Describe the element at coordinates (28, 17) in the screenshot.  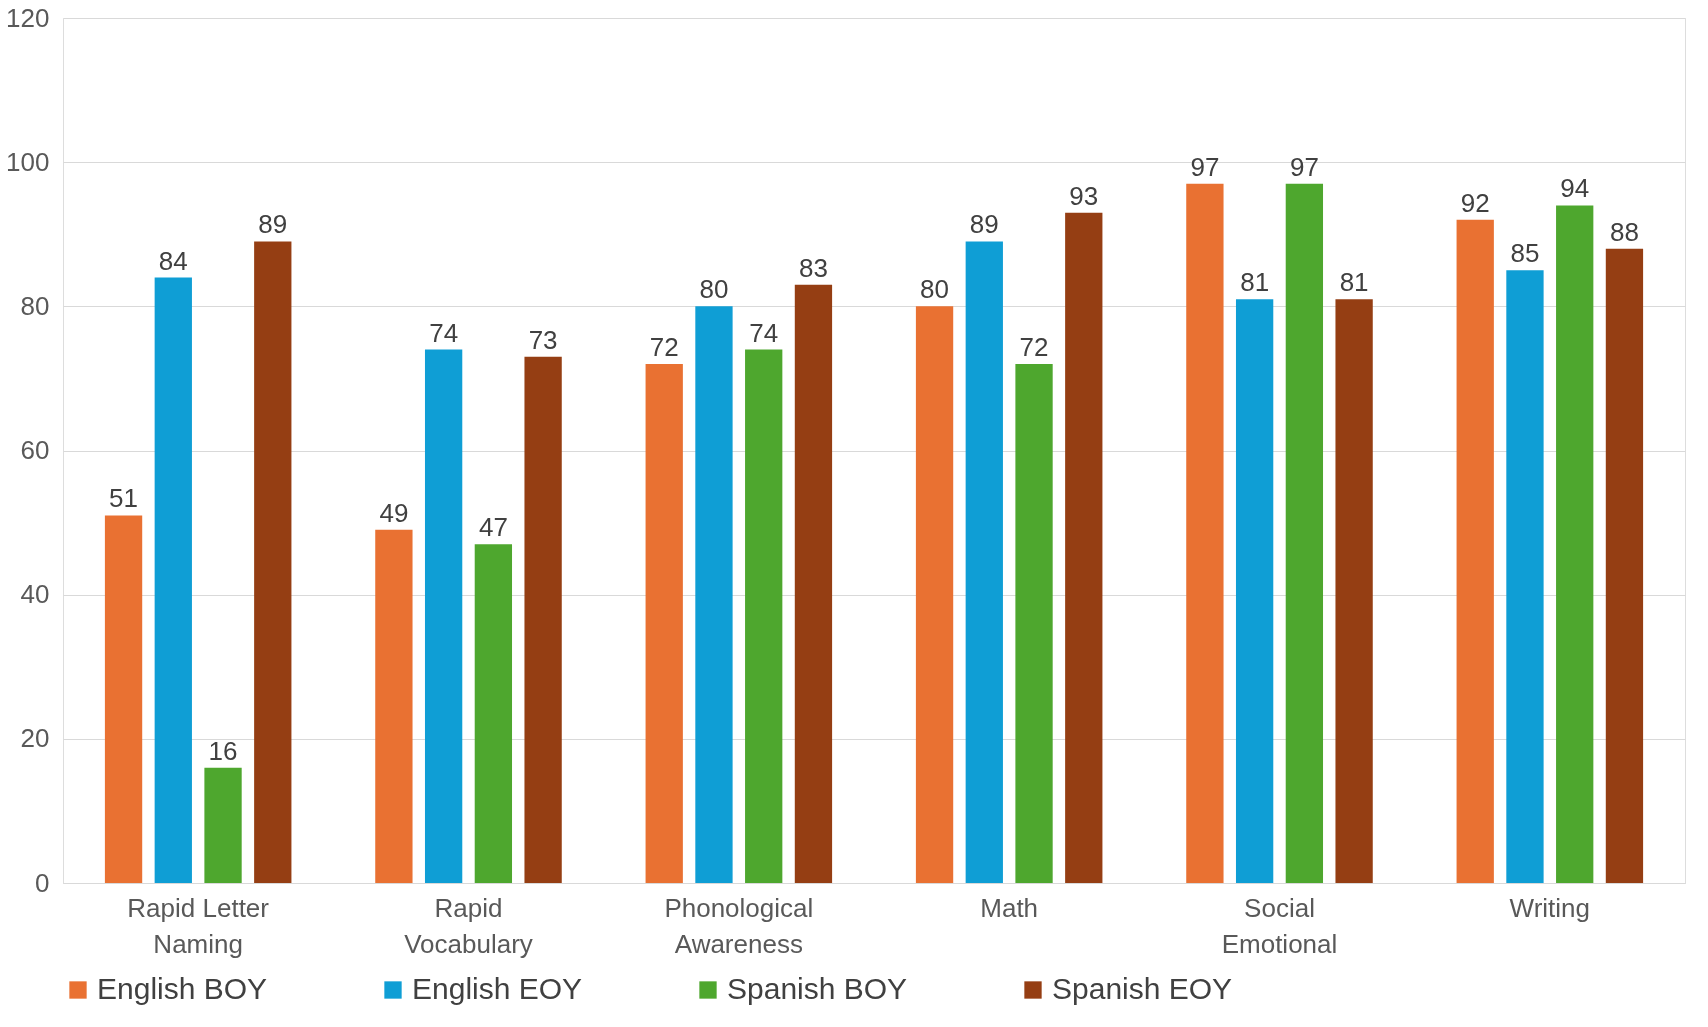
I see `y-tick-label: 120` at that location.